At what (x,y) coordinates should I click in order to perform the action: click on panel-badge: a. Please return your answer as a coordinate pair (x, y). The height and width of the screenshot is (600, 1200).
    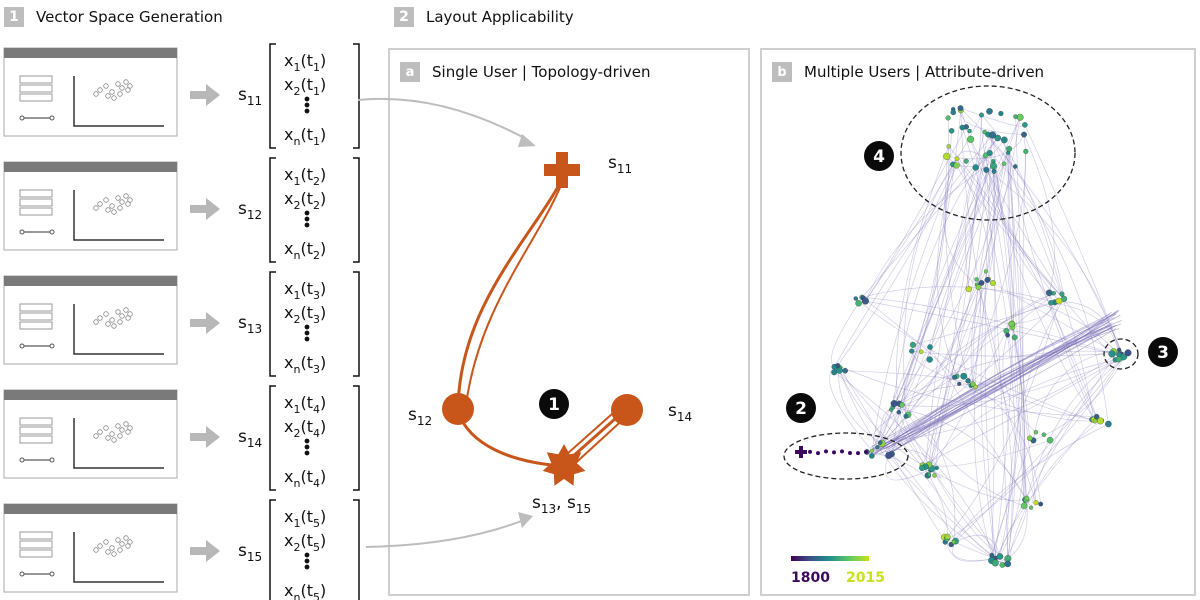
    Looking at the image, I should click on (410, 72).